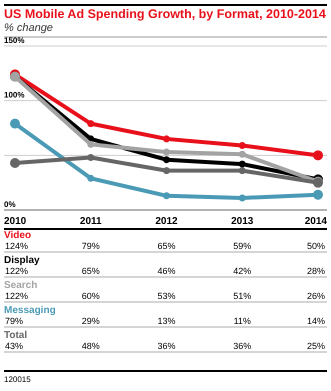  Describe the element at coordinates (10, 204) in the screenshot. I see `y-tick-label: 0%` at that location.